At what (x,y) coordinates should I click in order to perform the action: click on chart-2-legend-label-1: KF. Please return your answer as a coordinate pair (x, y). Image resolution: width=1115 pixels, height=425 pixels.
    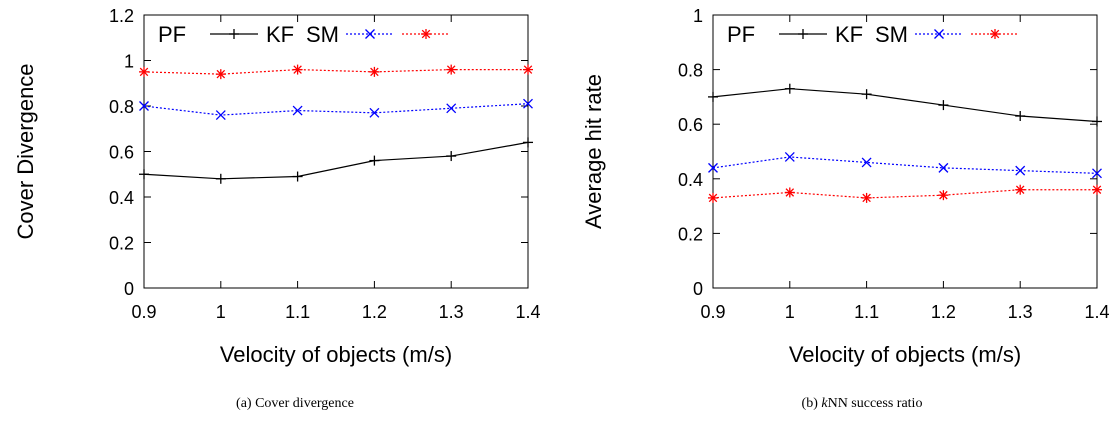
    Looking at the image, I should click on (849, 34).